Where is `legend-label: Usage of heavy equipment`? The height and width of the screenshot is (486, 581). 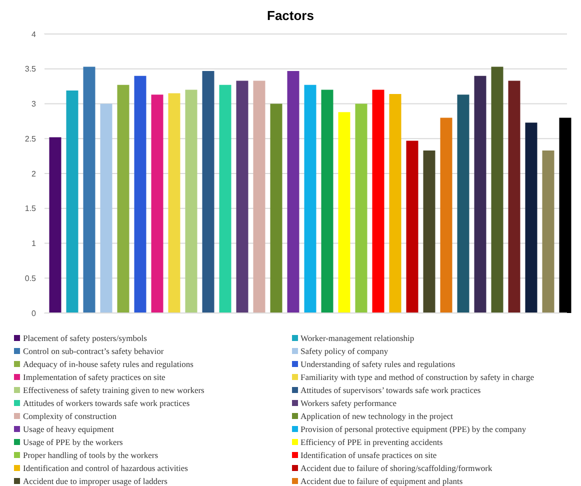
legend-label: Usage of heavy equipment is located at coordinates (68, 429).